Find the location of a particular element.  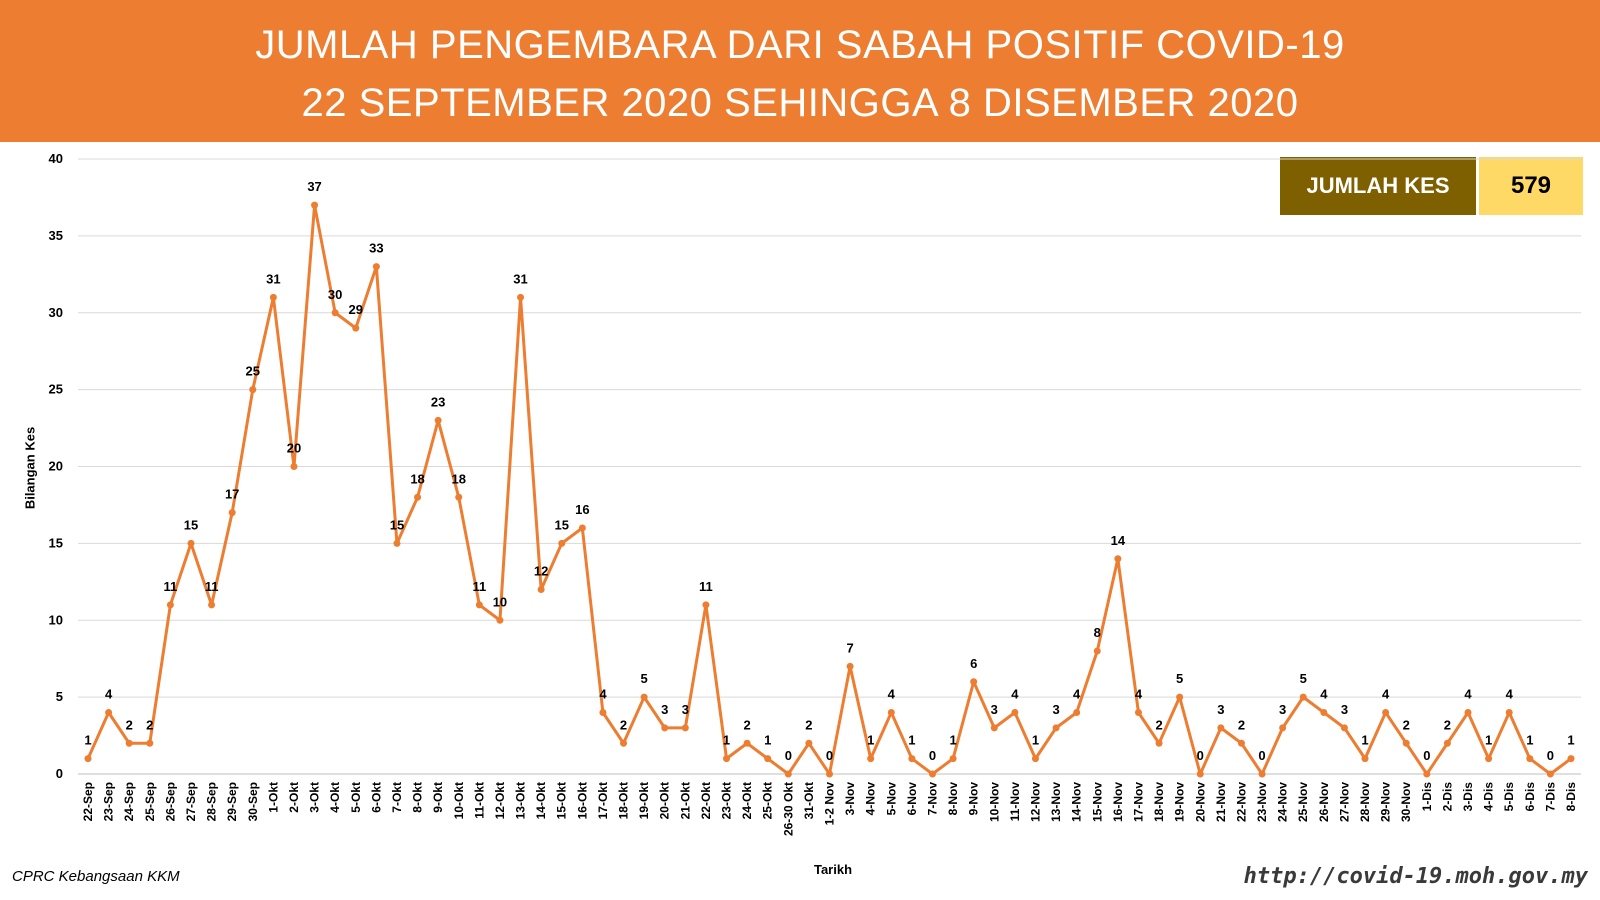

data-label: 15 is located at coordinates (191, 524).